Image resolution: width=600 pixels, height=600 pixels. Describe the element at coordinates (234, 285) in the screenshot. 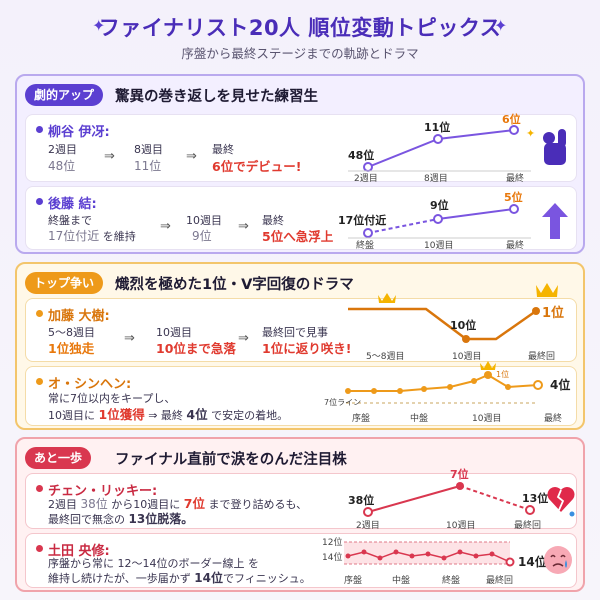

I see `section-heading: 熾烈を極めた1位・V字回復のドラマ` at that location.